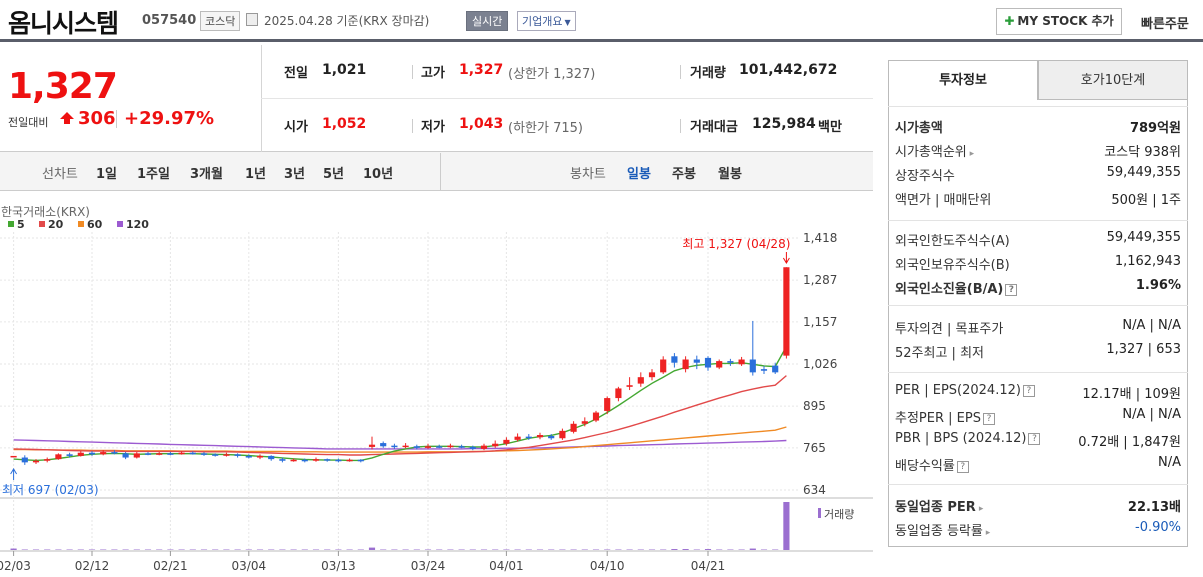 The height and width of the screenshot is (577, 1203). I want to click on legend-swatch, so click(120, 224).